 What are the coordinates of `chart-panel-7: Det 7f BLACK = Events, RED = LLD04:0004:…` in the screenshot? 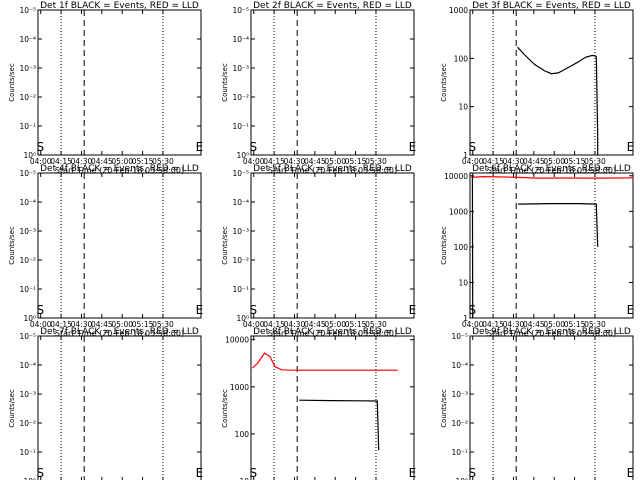 It's located at (105, 403).